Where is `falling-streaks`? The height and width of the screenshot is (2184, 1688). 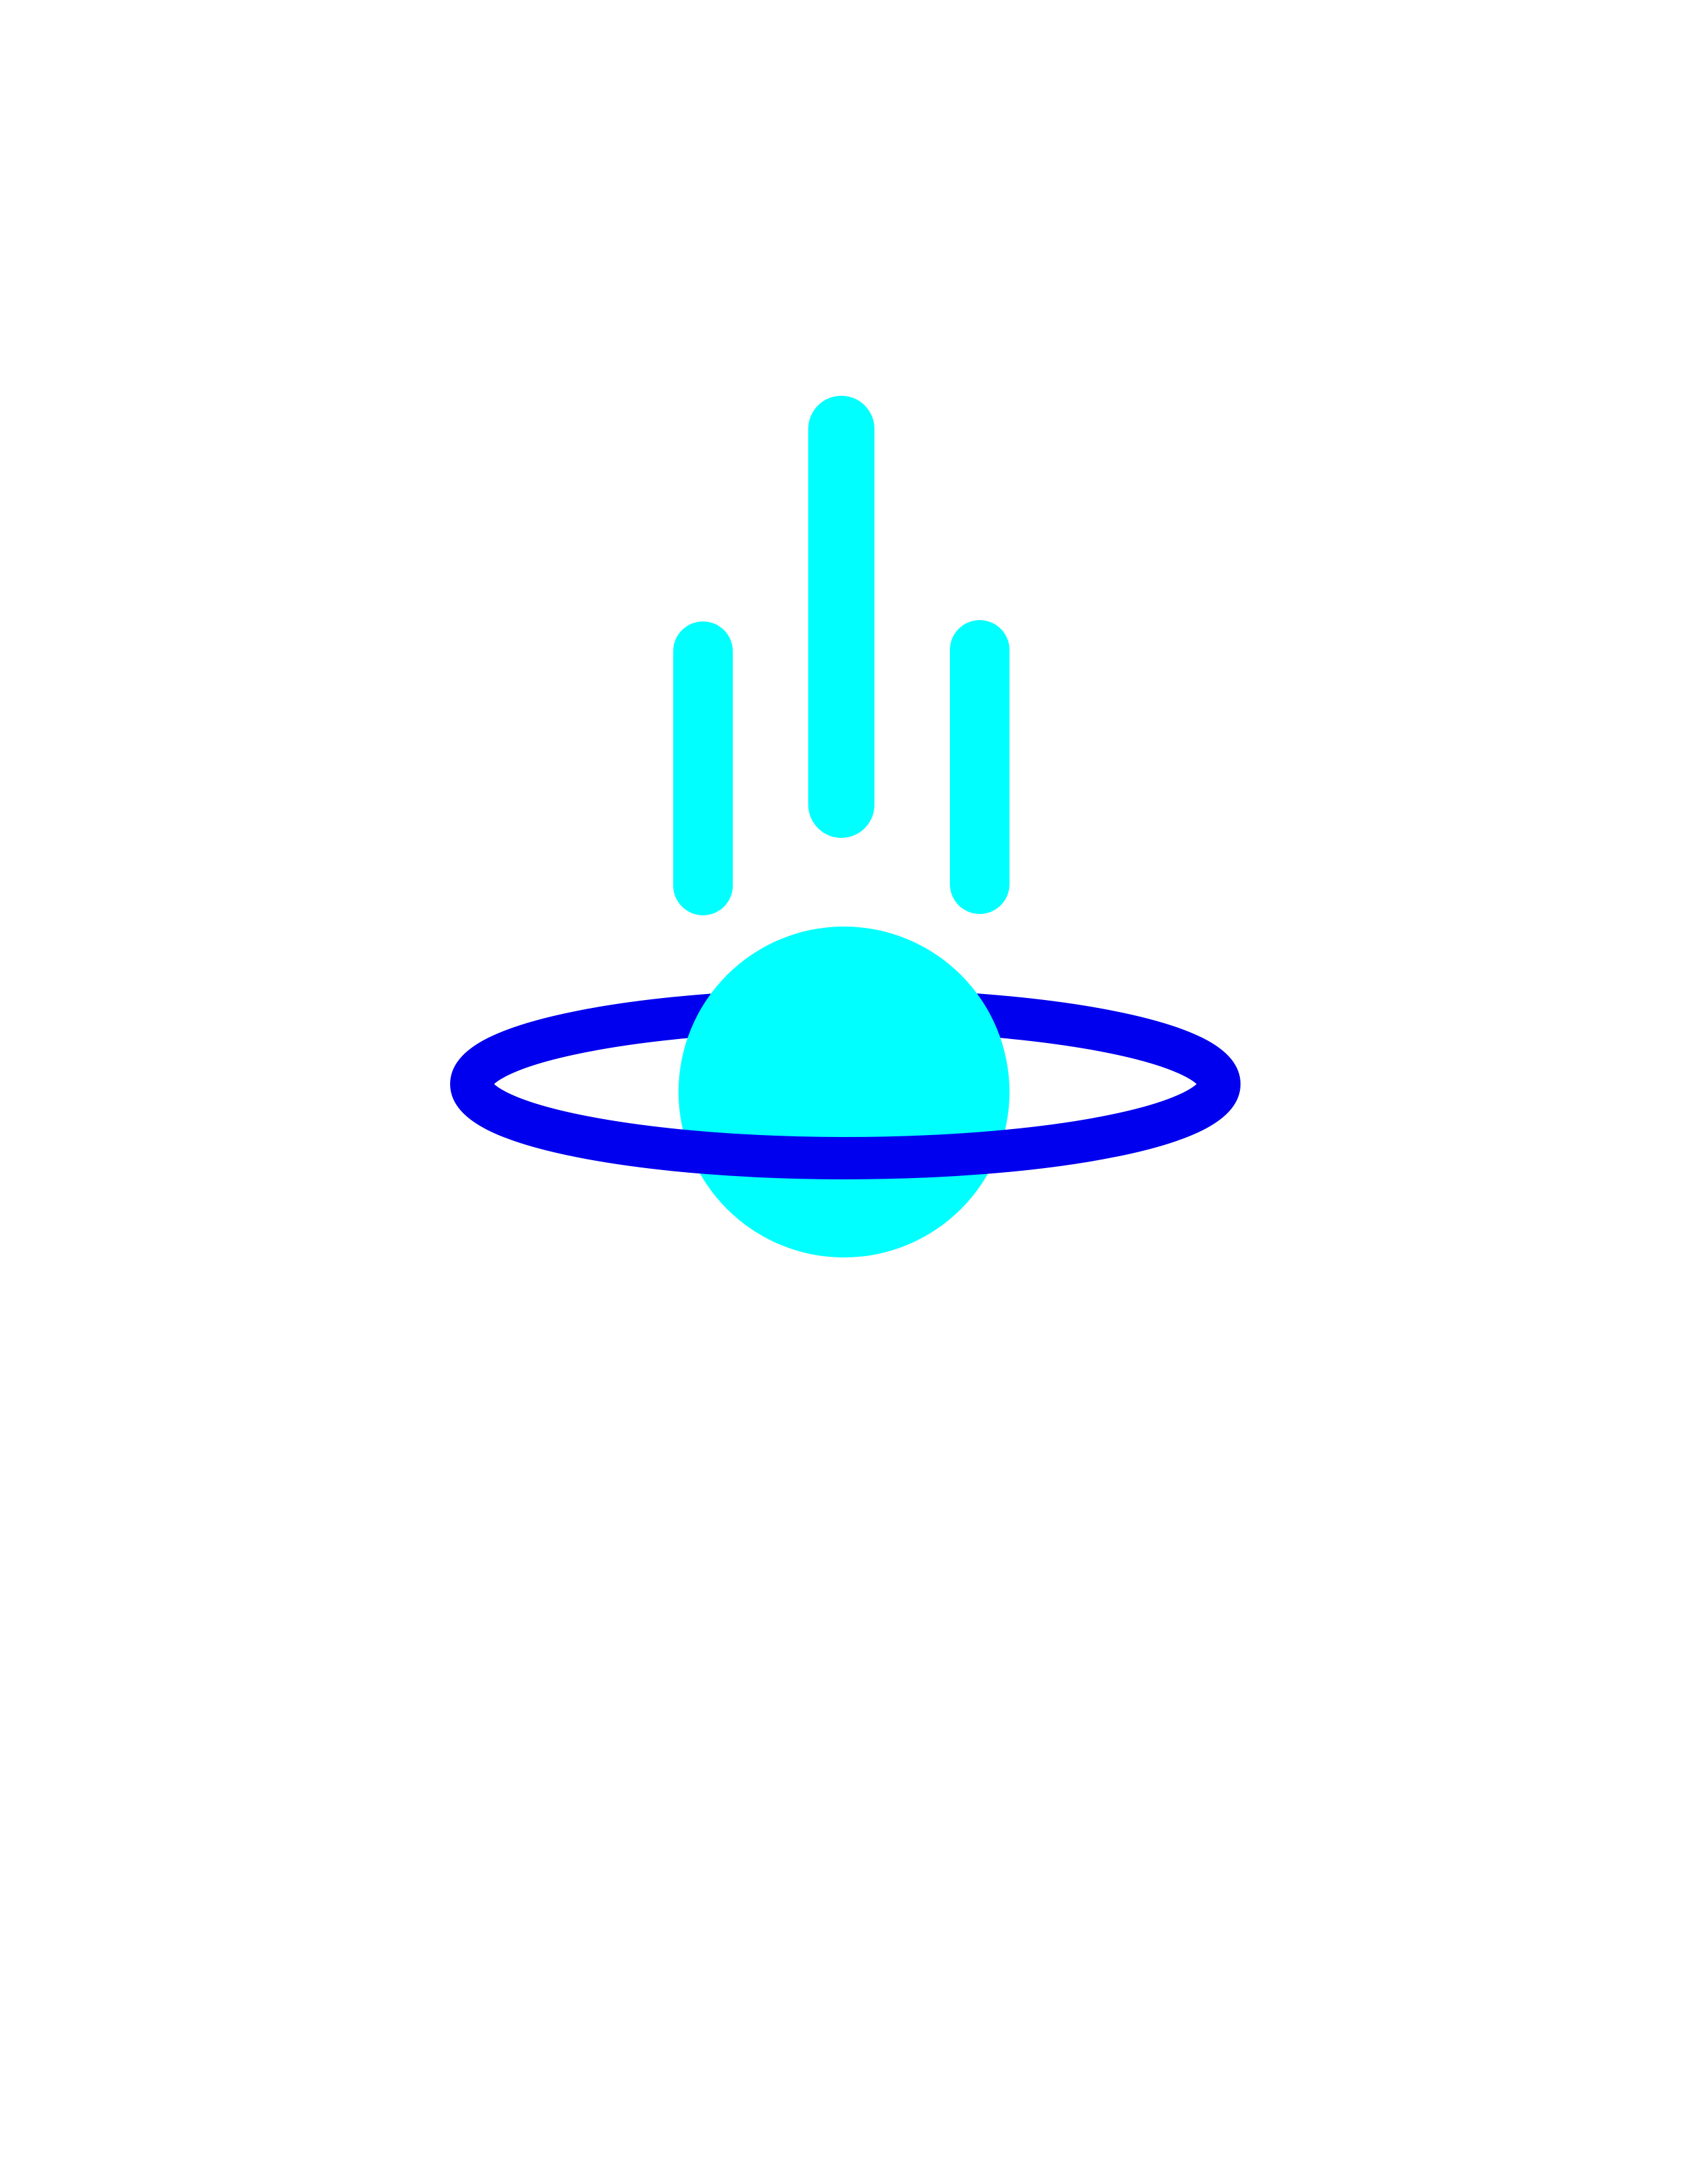
falling-streaks is located at coordinates (841, 655).